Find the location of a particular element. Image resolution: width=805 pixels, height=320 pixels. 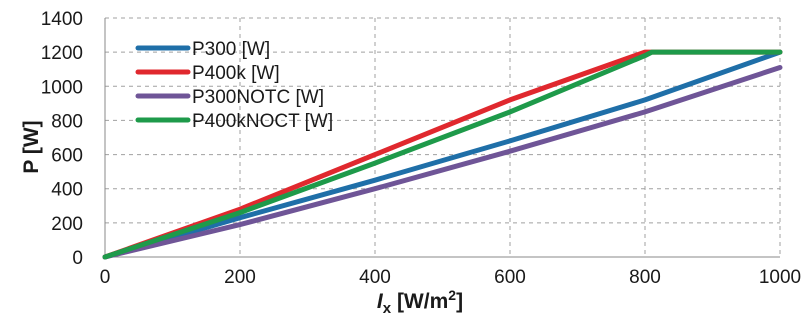

y-tick-label: 400 is located at coordinates (67, 190).